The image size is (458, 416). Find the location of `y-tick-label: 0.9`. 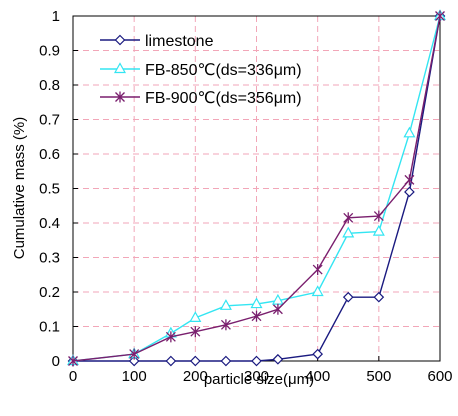

y-tick-label: 0.9 is located at coordinates (49, 51).